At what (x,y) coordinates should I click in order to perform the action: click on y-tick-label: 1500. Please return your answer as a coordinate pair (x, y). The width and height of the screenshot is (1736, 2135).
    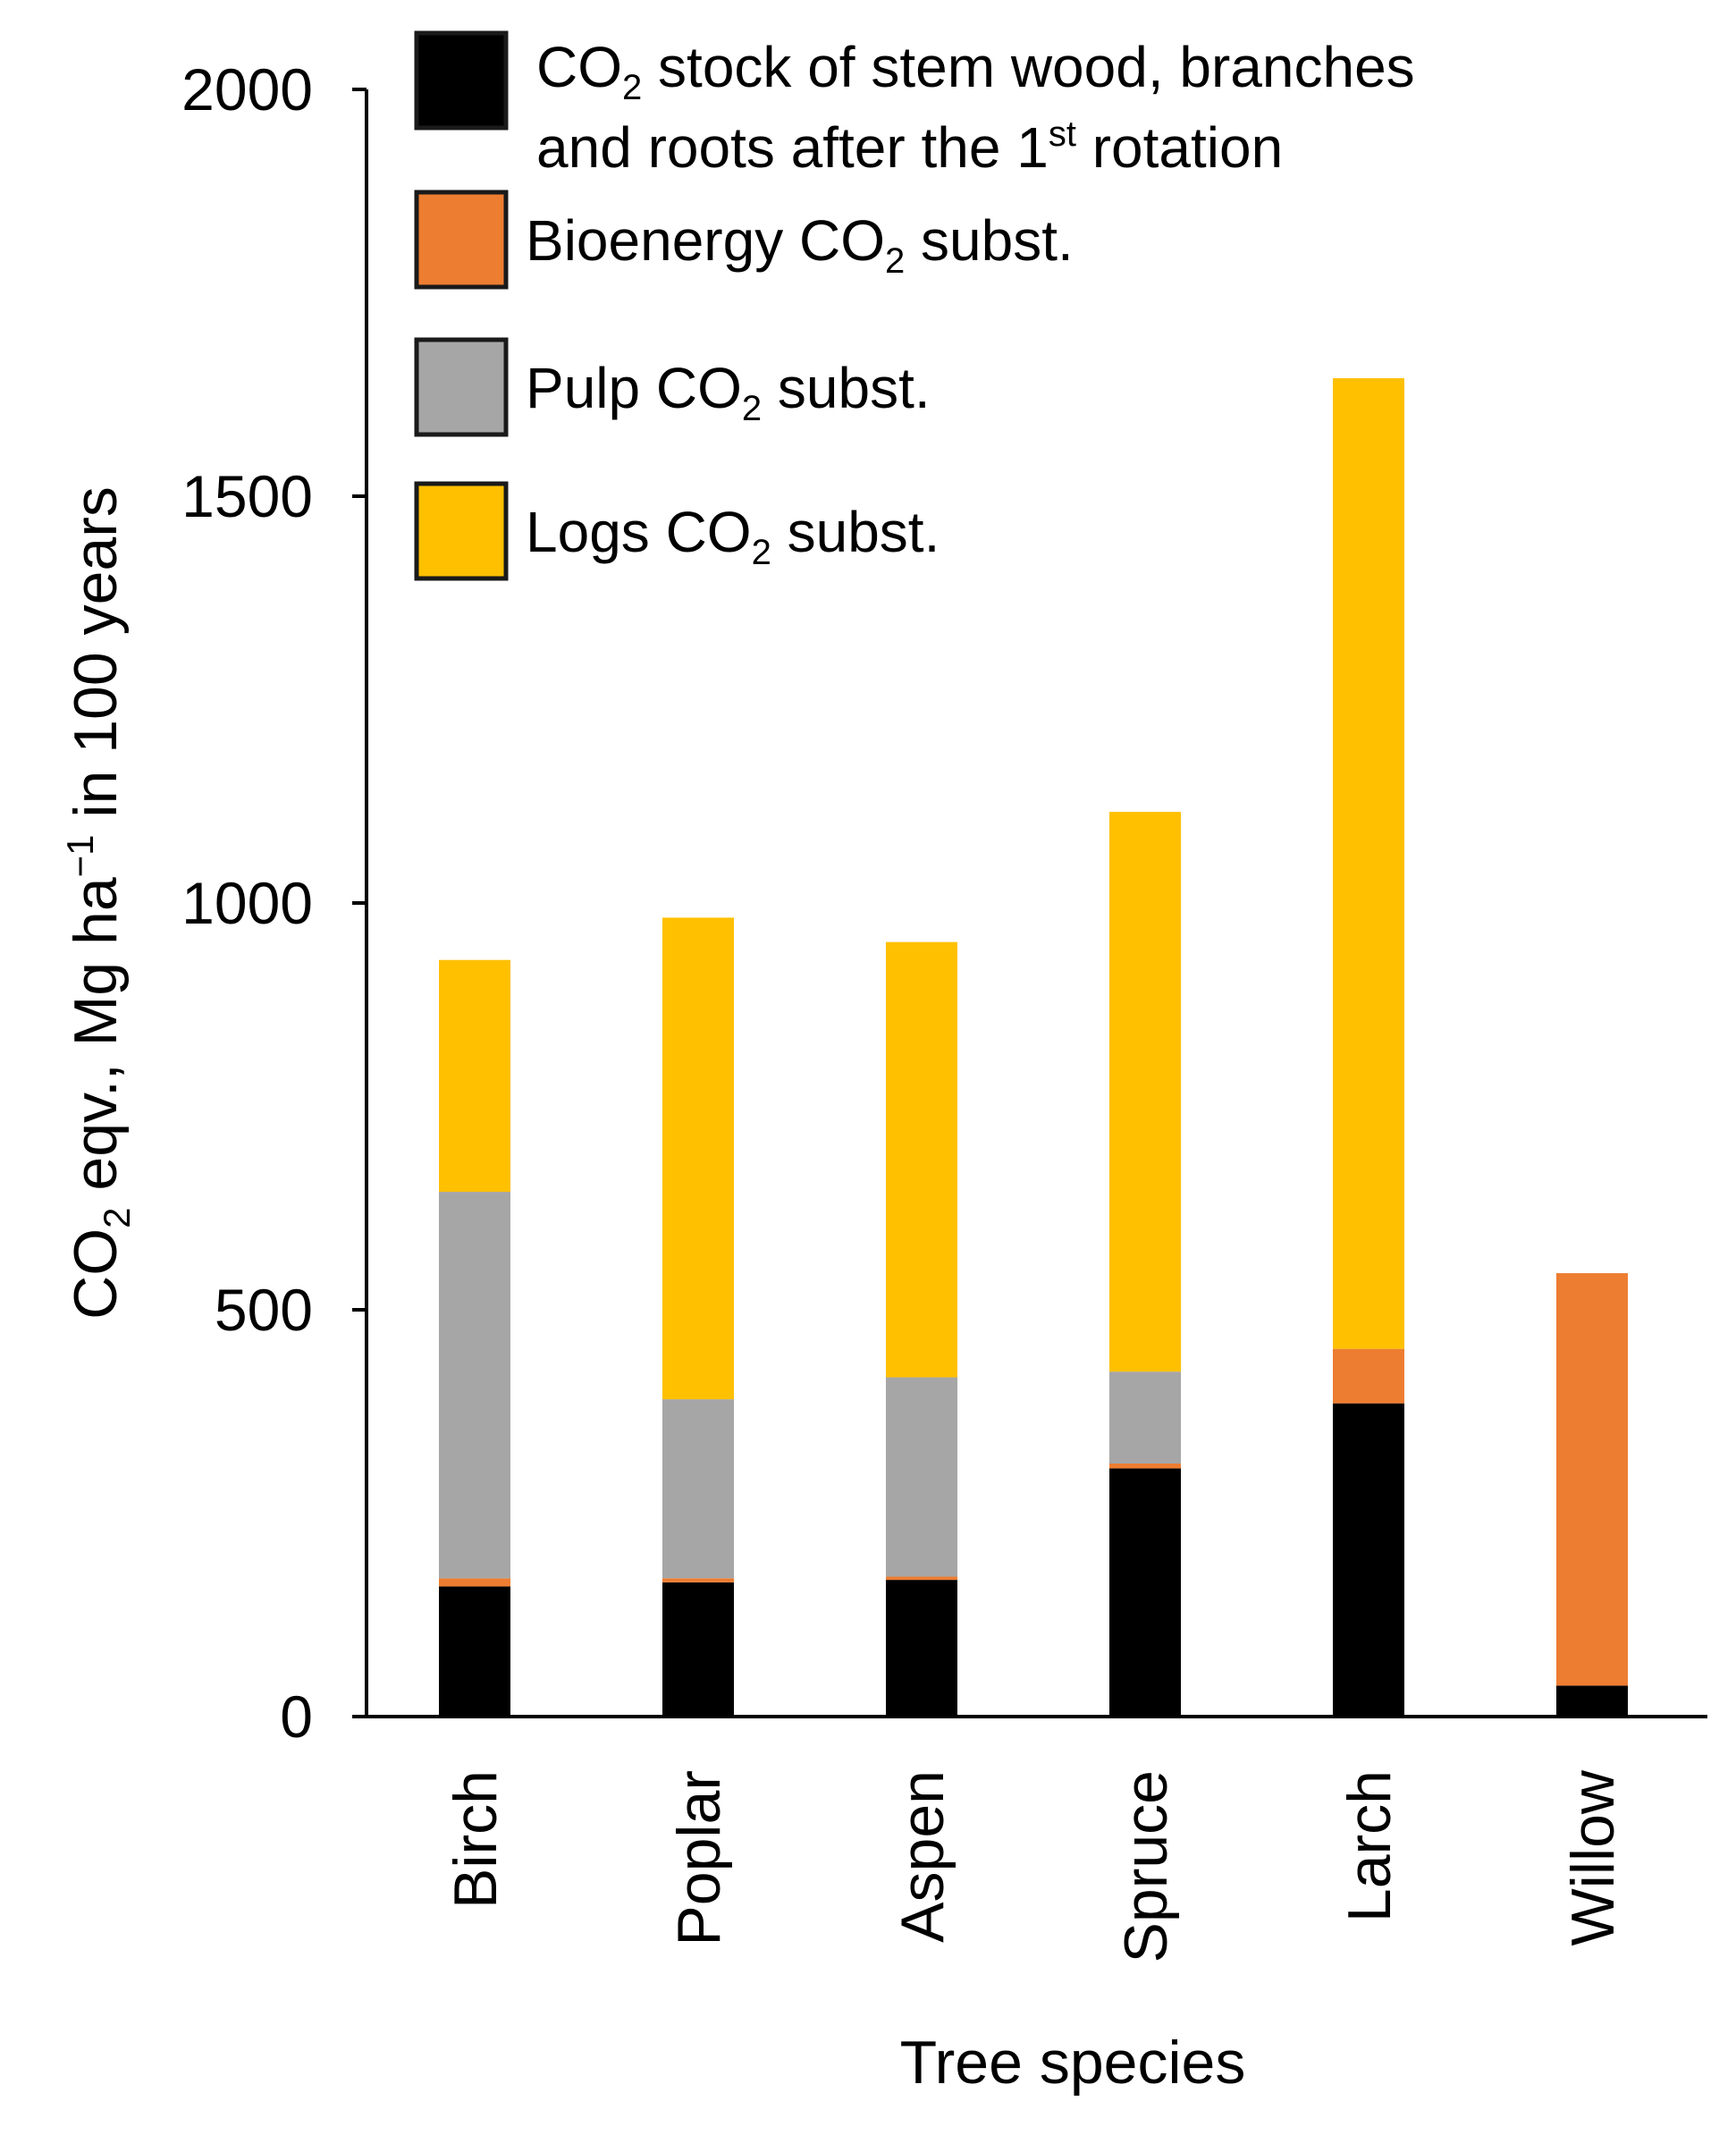
    Looking at the image, I should click on (247, 496).